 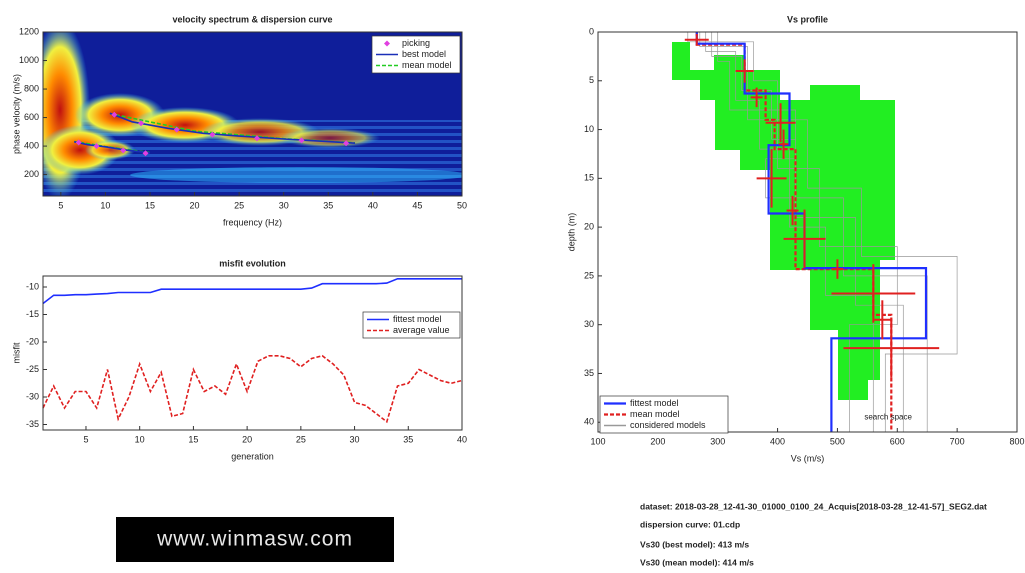 I want to click on x-tick-label: 200, so click(x=657, y=441).